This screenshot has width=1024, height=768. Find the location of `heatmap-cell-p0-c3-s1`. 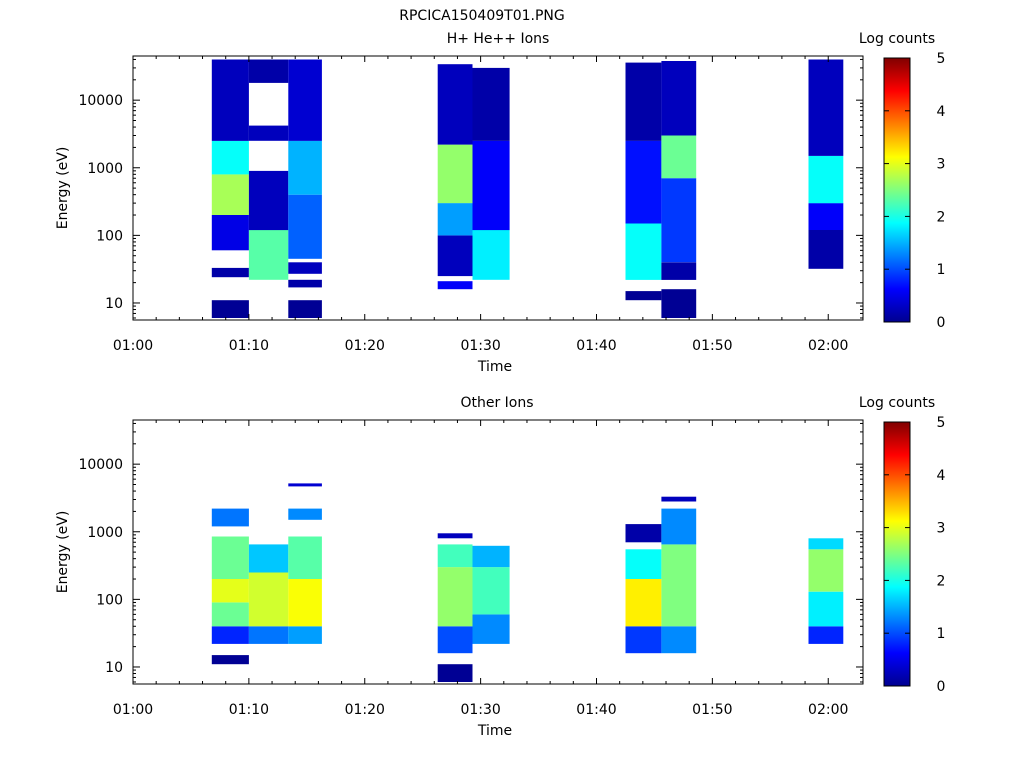

heatmap-cell-p0-c3-s1 is located at coordinates (455, 256).